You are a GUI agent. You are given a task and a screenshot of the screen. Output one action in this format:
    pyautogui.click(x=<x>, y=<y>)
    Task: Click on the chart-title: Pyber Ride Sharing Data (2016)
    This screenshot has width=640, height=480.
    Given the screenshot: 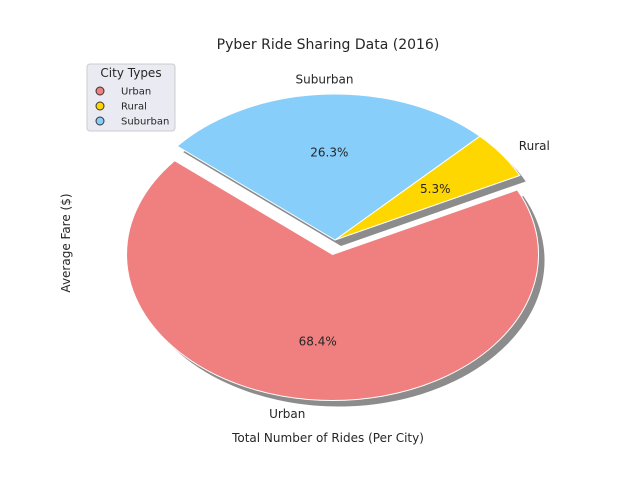 What is the action you would take?
    pyautogui.click(x=328, y=45)
    